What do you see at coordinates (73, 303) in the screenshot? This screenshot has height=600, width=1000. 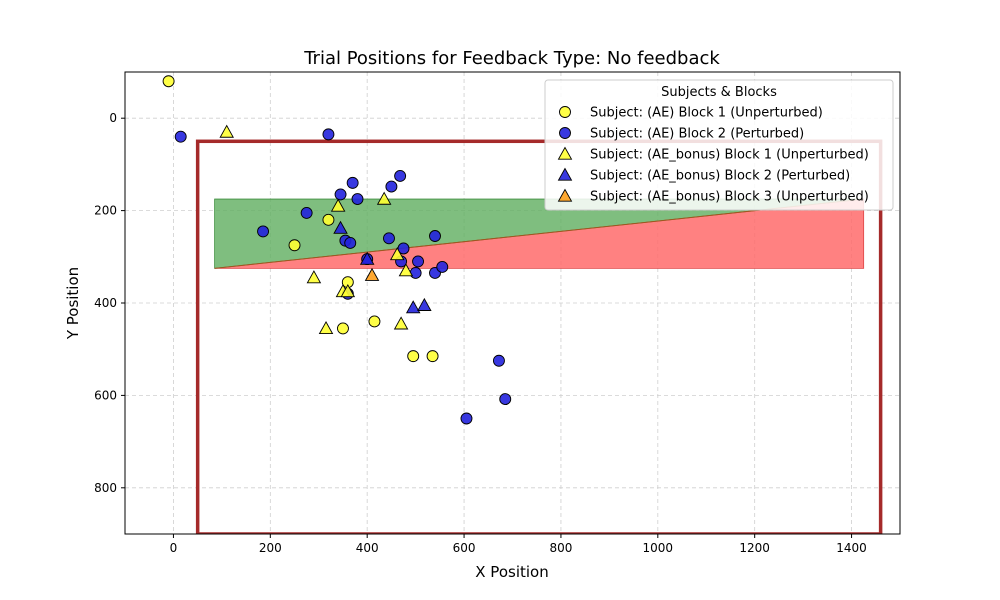 I see `y-axis-label: Y Position` at bounding box center [73, 303].